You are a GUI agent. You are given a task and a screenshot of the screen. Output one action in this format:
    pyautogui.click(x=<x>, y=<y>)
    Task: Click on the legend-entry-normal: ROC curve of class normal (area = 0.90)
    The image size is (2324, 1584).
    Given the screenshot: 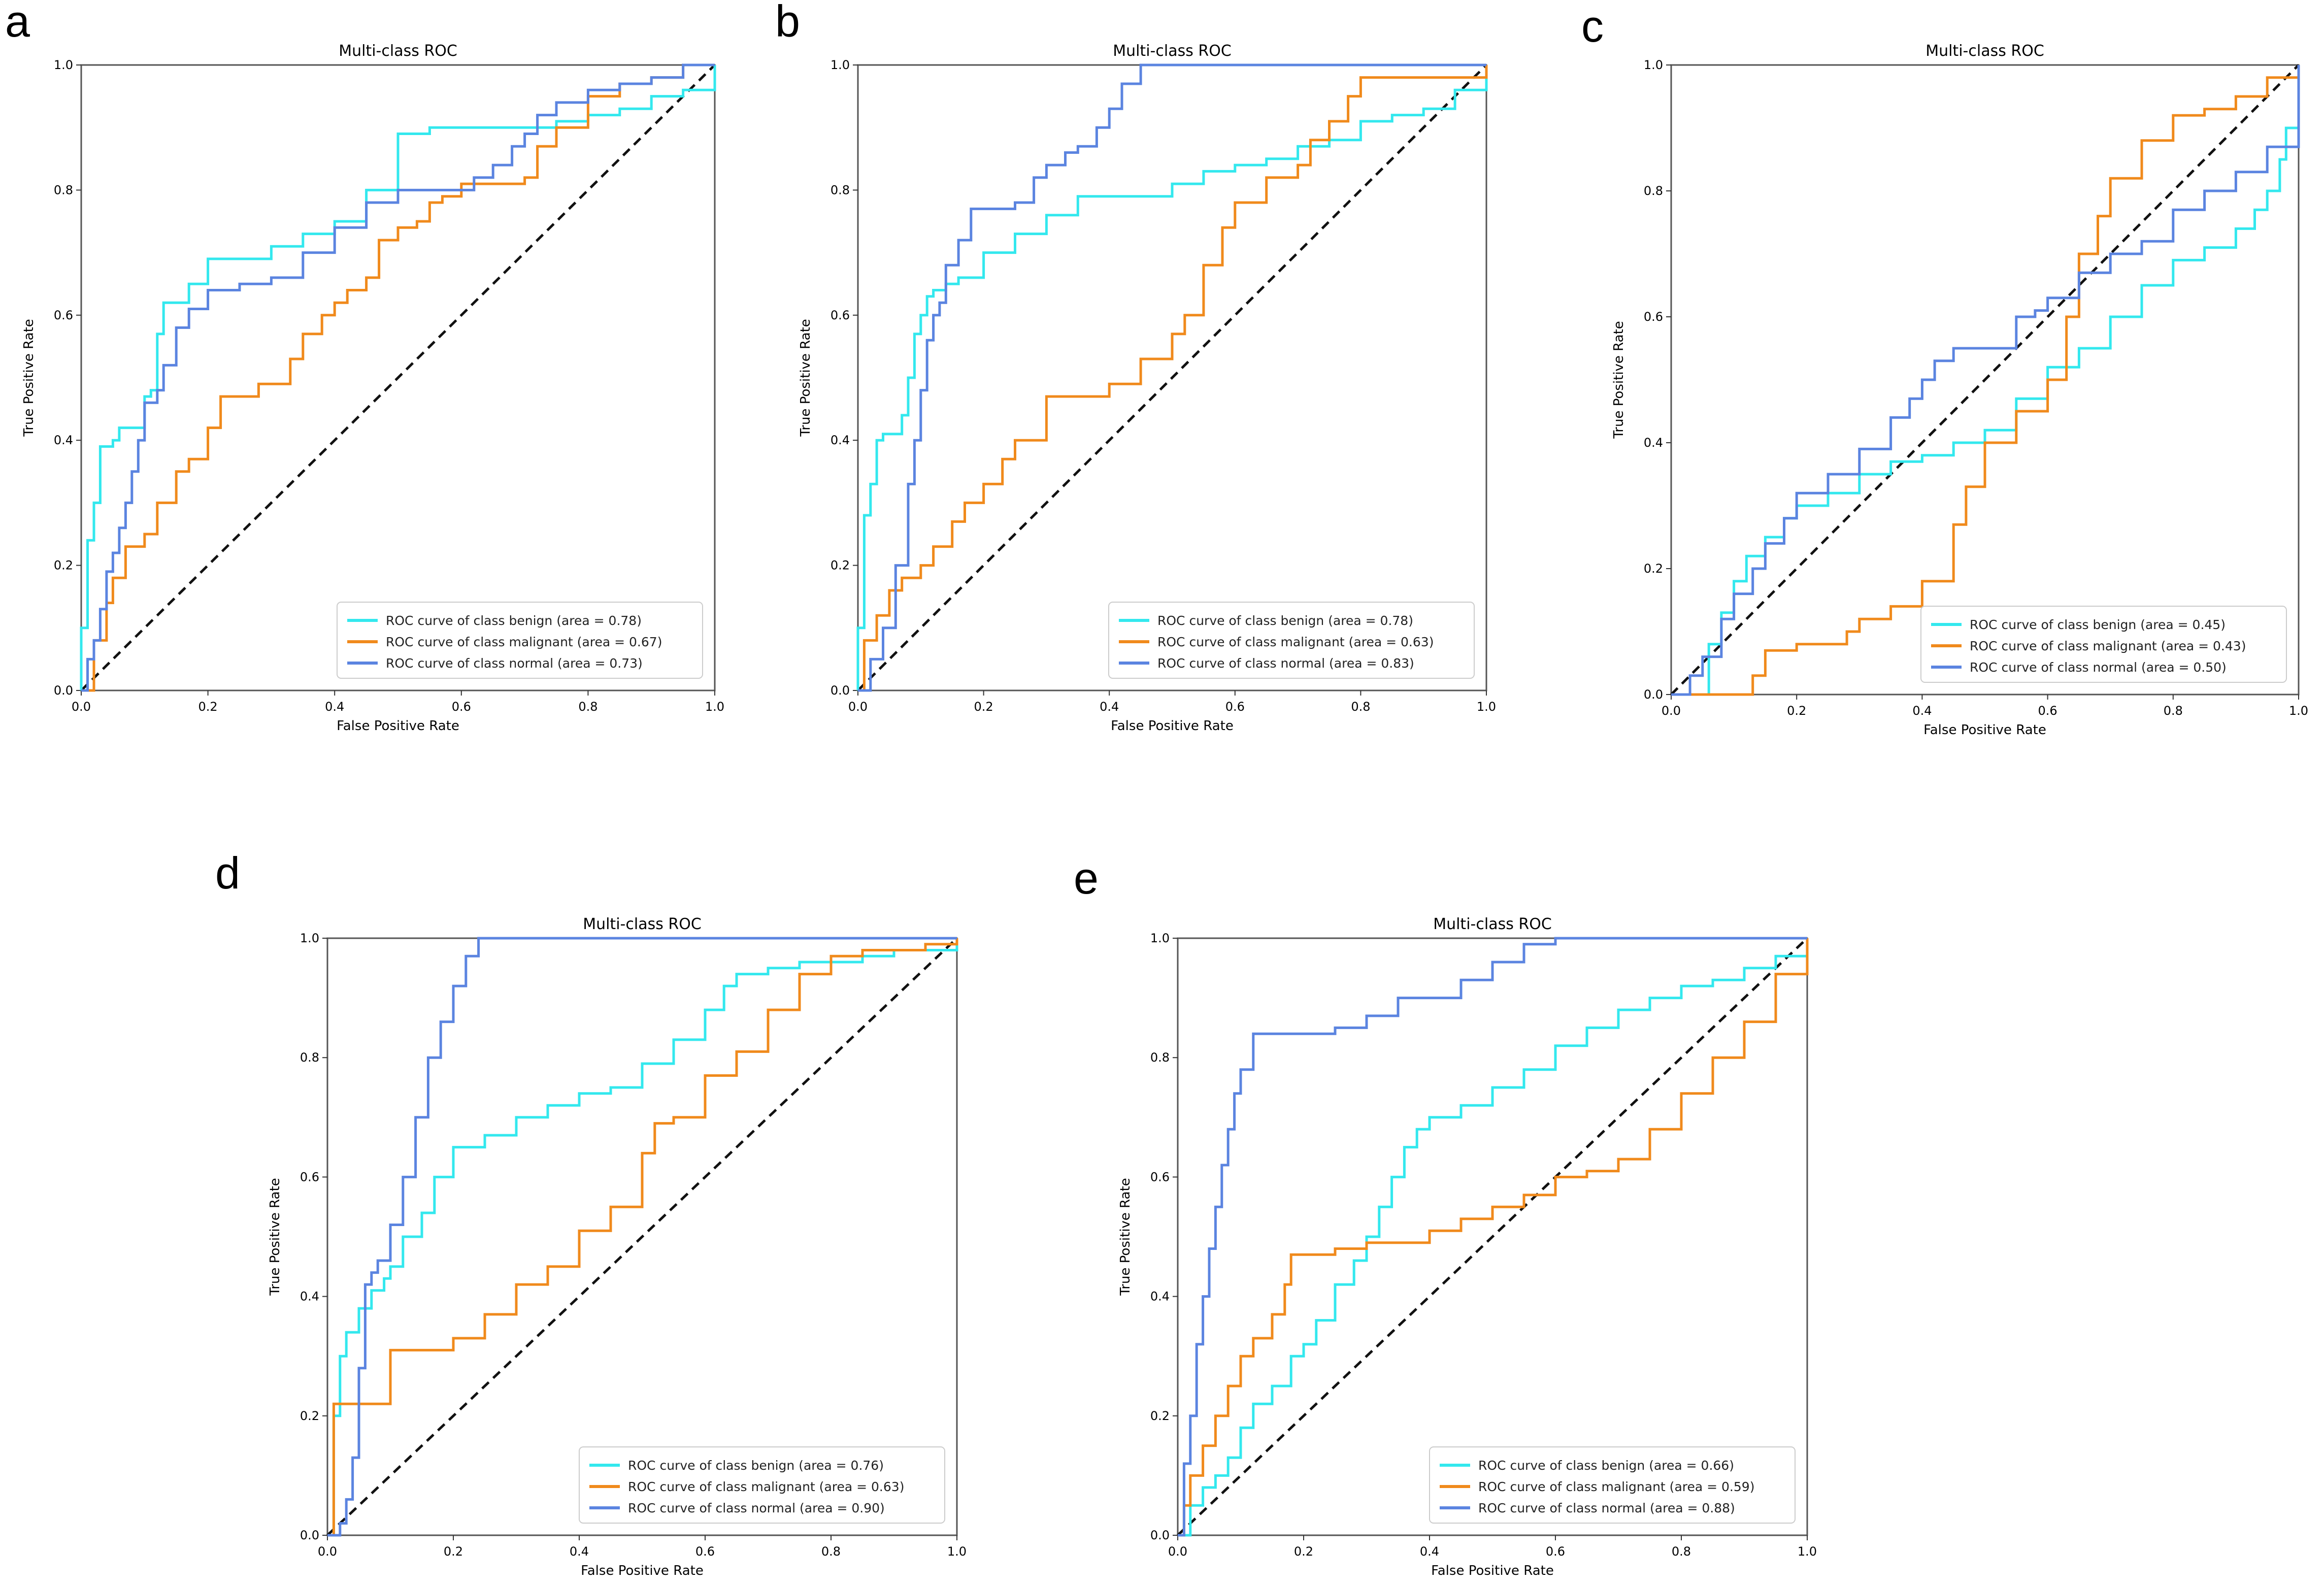 What is the action you would take?
    pyautogui.click(x=756, y=1508)
    